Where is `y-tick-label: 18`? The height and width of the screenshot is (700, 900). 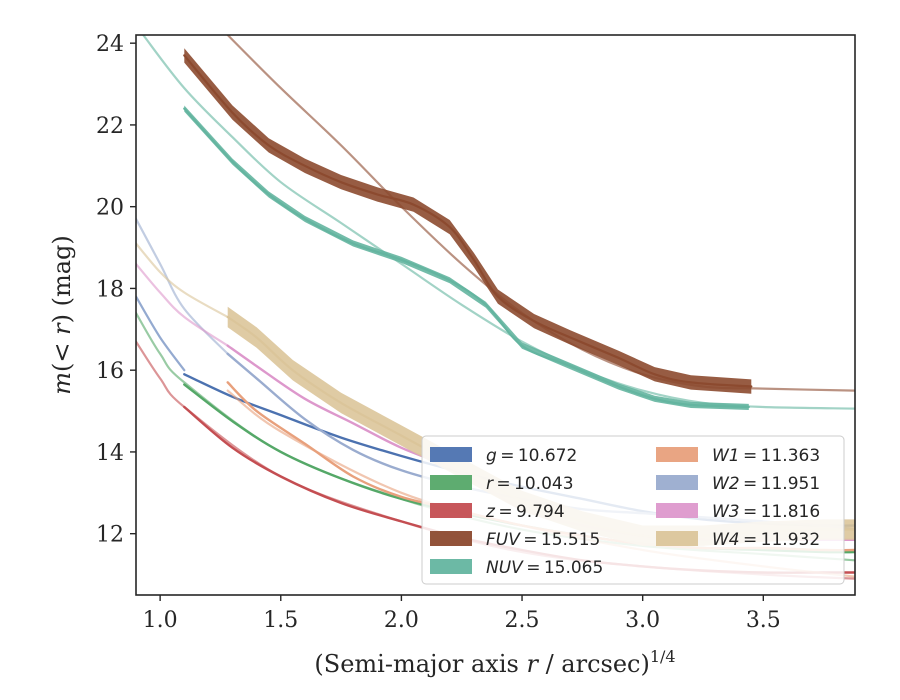 y-tick-label: 18 is located at coordinates (110, 289).